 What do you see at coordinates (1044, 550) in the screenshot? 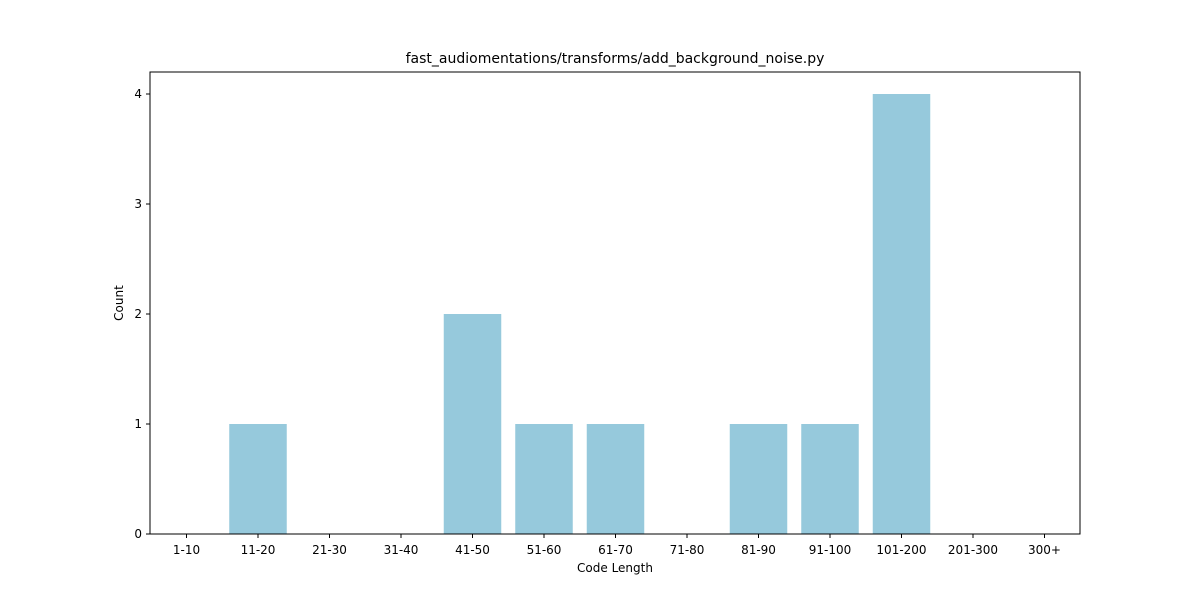
I see `x-tick-label: 300+` at bounding box center [1044, 550].